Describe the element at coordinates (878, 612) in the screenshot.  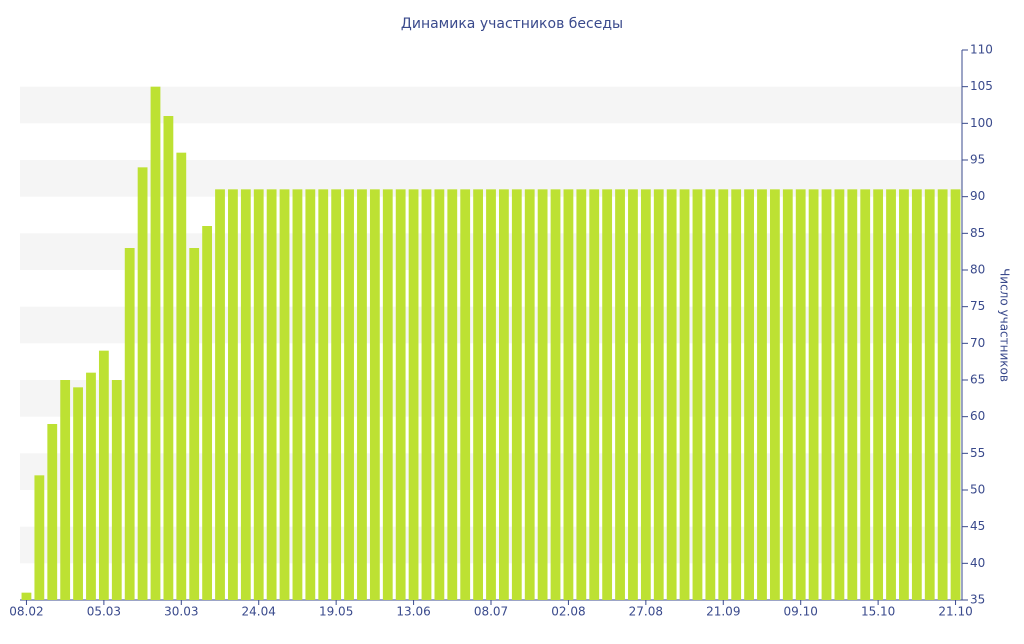
I see `x-tick-label: 15.10` at that location.